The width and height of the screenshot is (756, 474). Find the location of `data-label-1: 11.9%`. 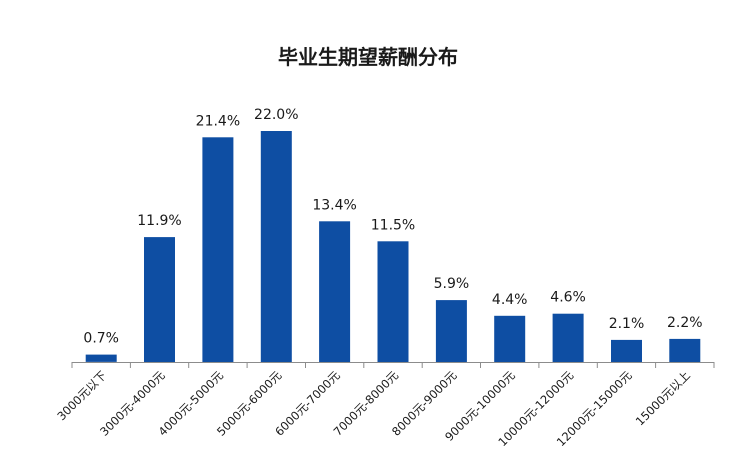

data-label-1: 11.9% is located at coordinates (159, 221).